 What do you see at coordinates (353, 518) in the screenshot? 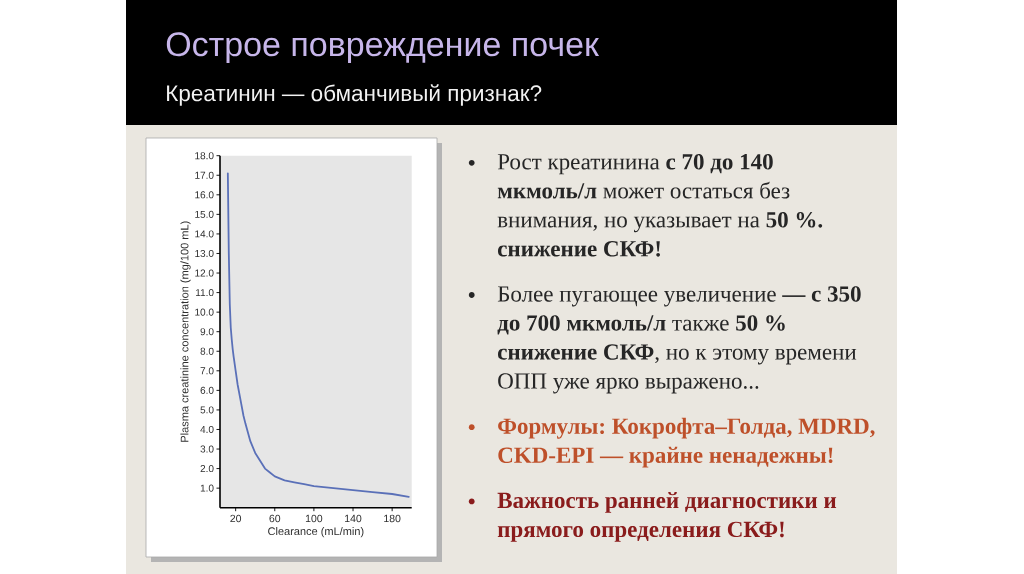
I see `x-tick-label: 140` at bounding box center [353, 518].